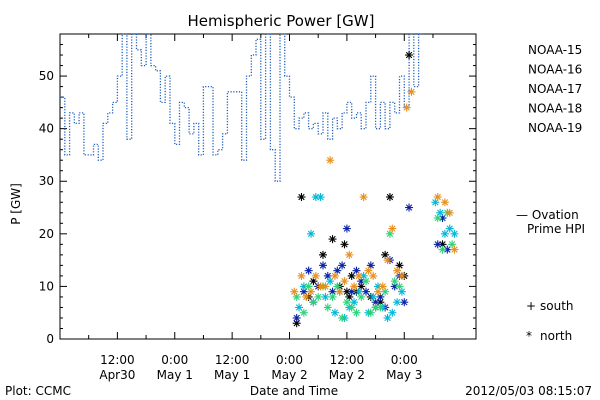  Describe the element at coordinates (46, 181) in the screenshot. I see `y-tick-label-30: 30` at that location.